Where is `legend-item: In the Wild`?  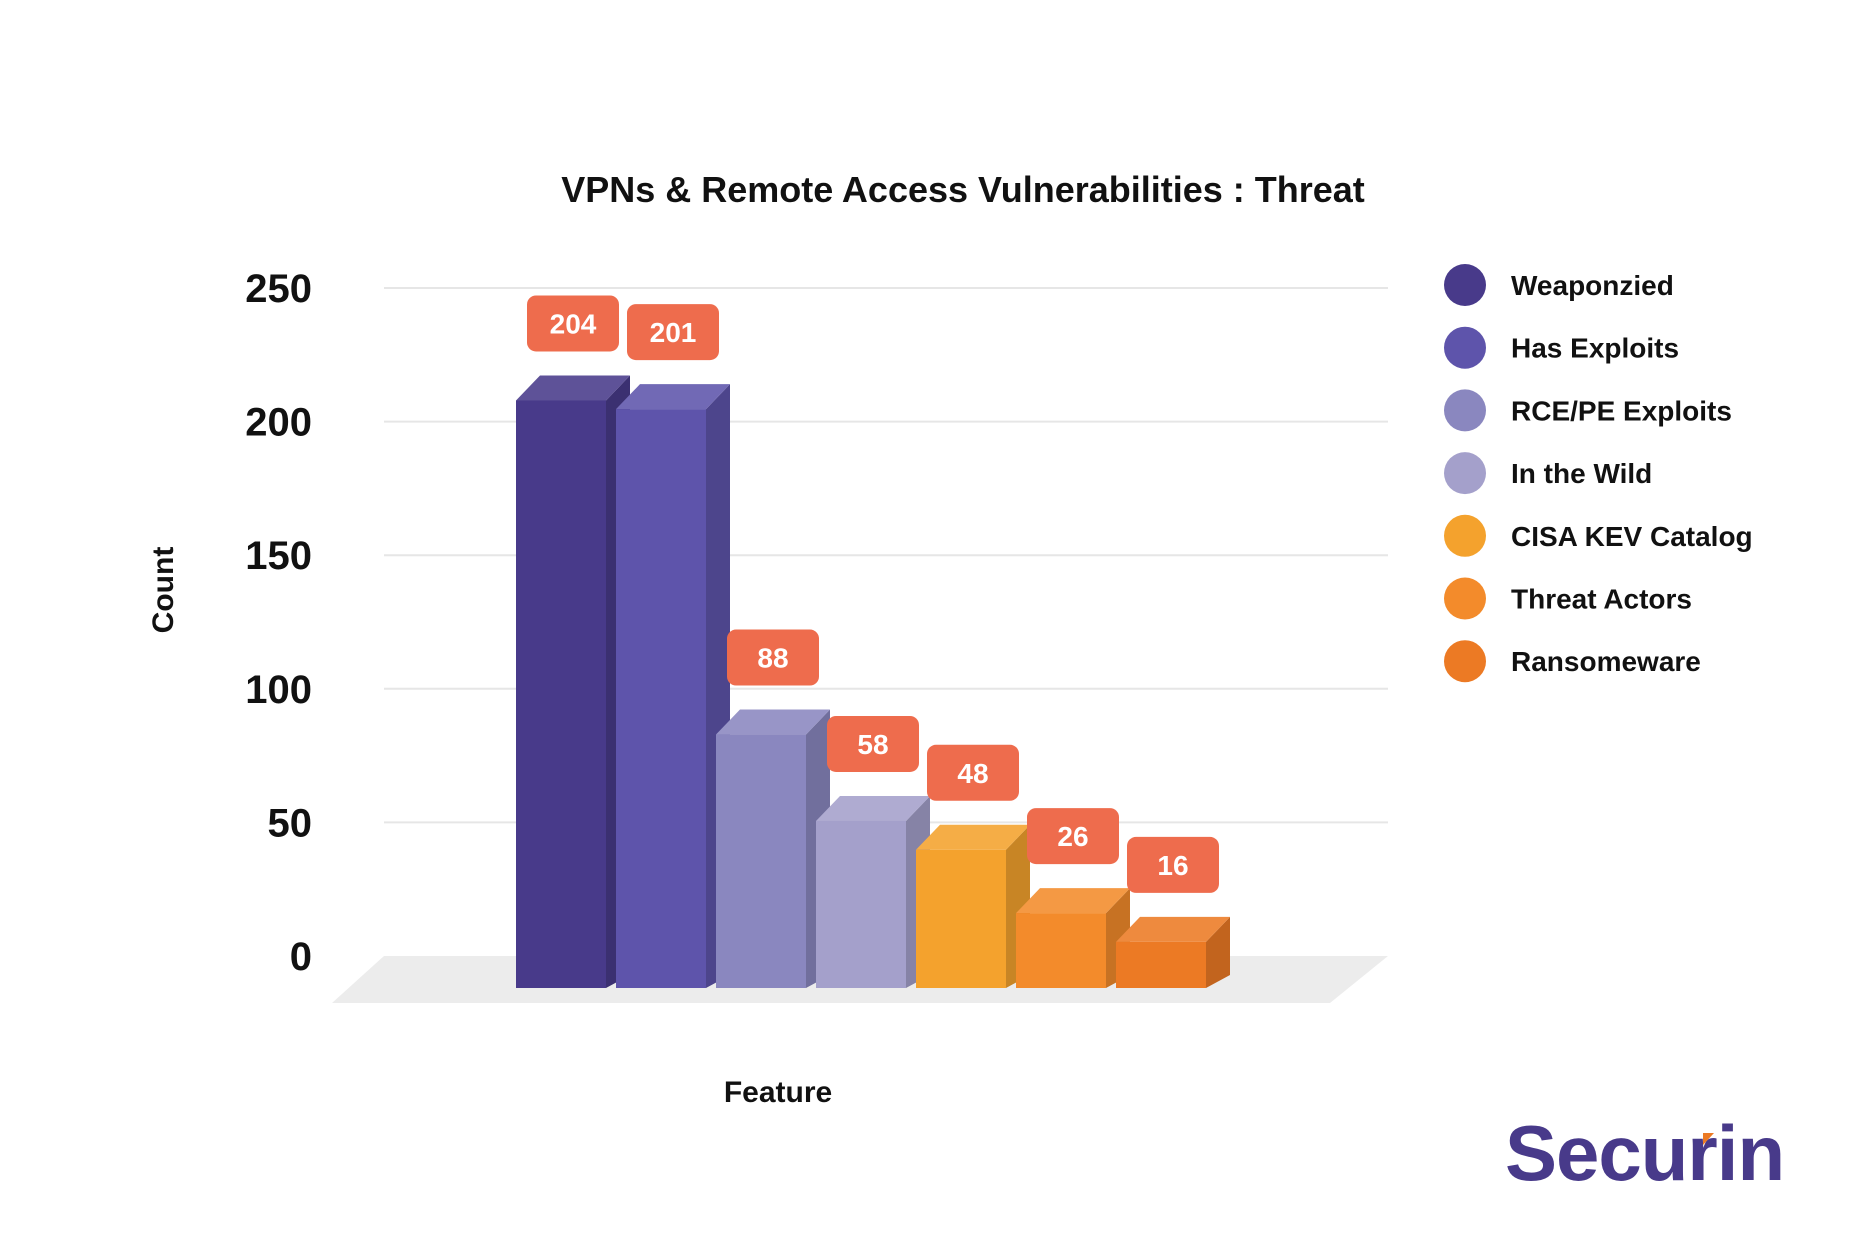
legend-item: In the Wild is located at coordinates (1548, 473).